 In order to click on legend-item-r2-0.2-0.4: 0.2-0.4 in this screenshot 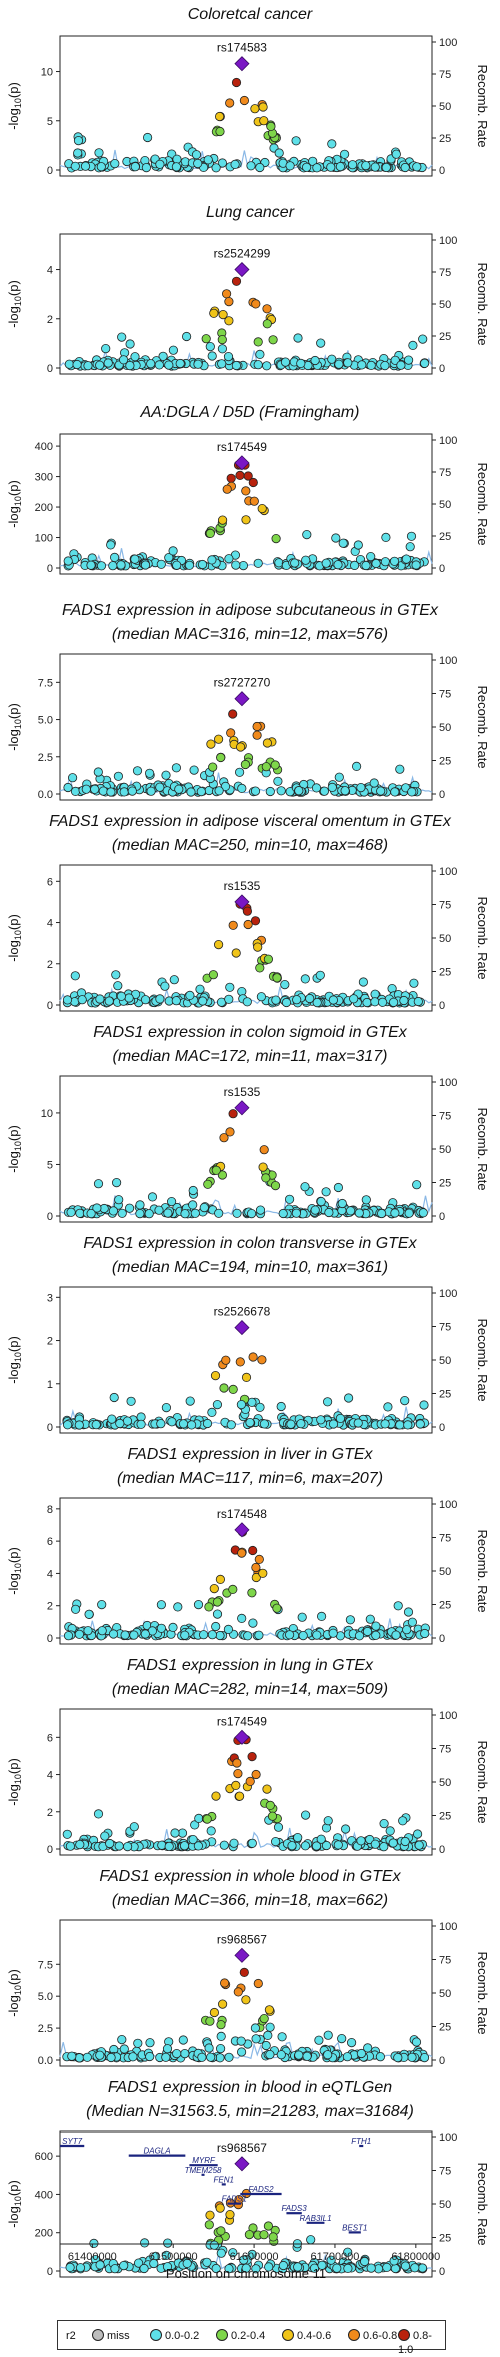, I will do `click(240, 2336)`.